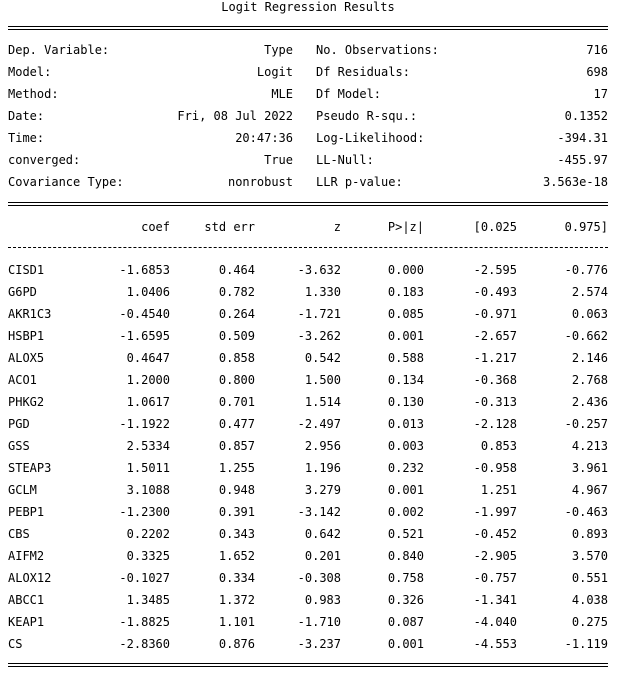 Image resolution: width=622 pixels, height=680 pixels. Describe the element at coordinates (236, 468) in the screenshot. I see `std-err-value: 1.255` at that location.